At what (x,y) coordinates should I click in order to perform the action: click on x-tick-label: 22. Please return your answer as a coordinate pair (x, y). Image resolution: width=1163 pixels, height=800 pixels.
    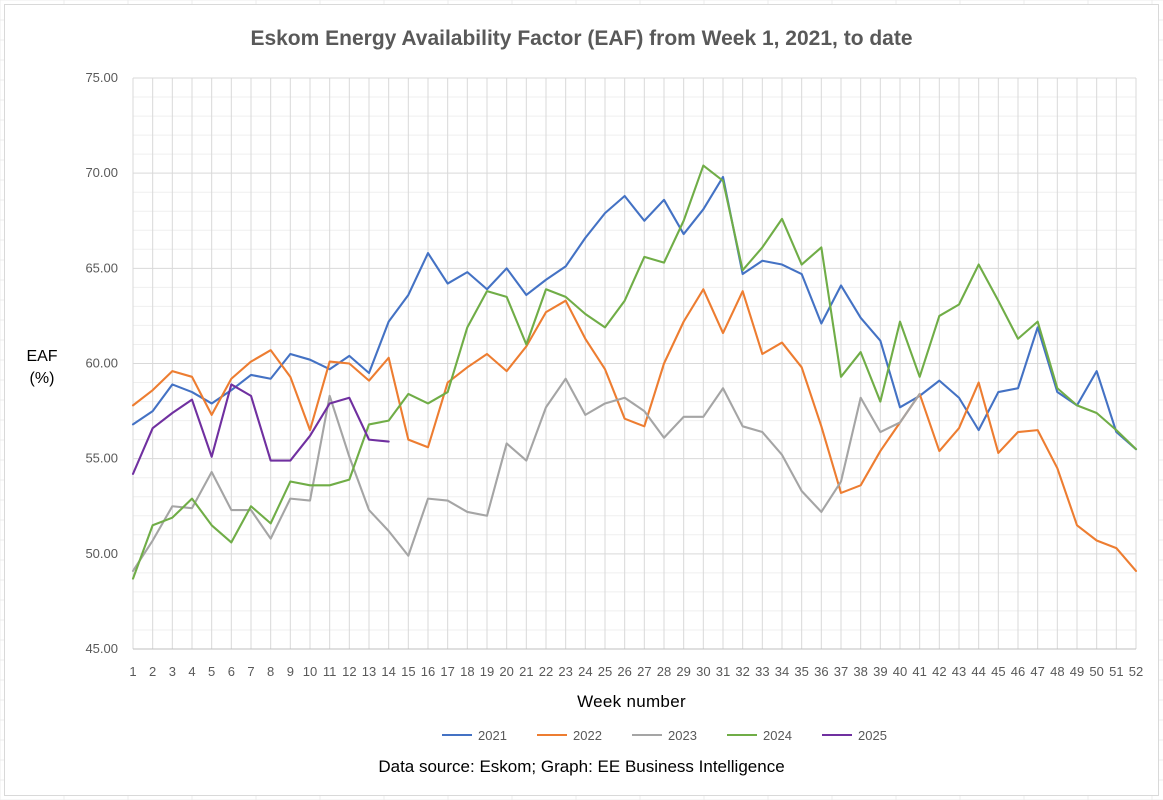
    Looking at the image, I should click on (546, 671).